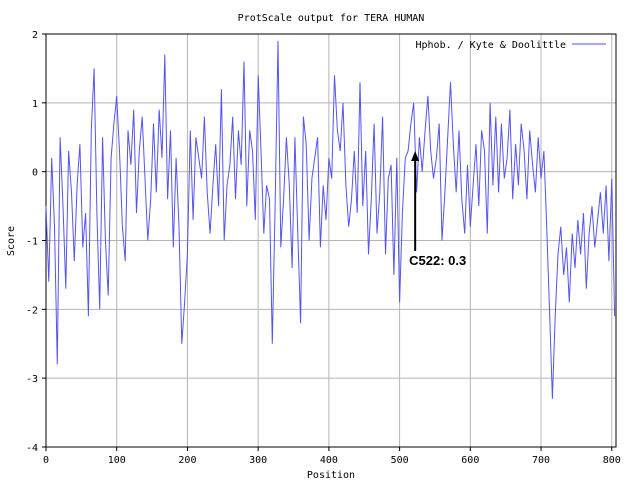 The image size is (639, 483). I want to click on x-tick-label: 600, so click(470, 460).